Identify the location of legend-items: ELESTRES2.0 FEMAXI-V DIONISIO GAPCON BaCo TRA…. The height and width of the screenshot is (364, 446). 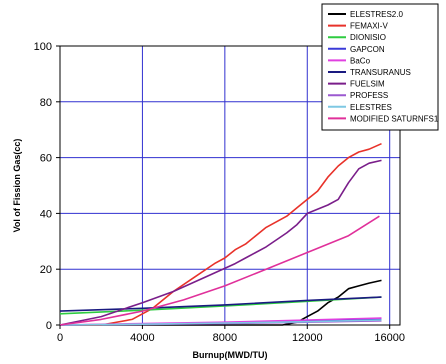
(383, 66).